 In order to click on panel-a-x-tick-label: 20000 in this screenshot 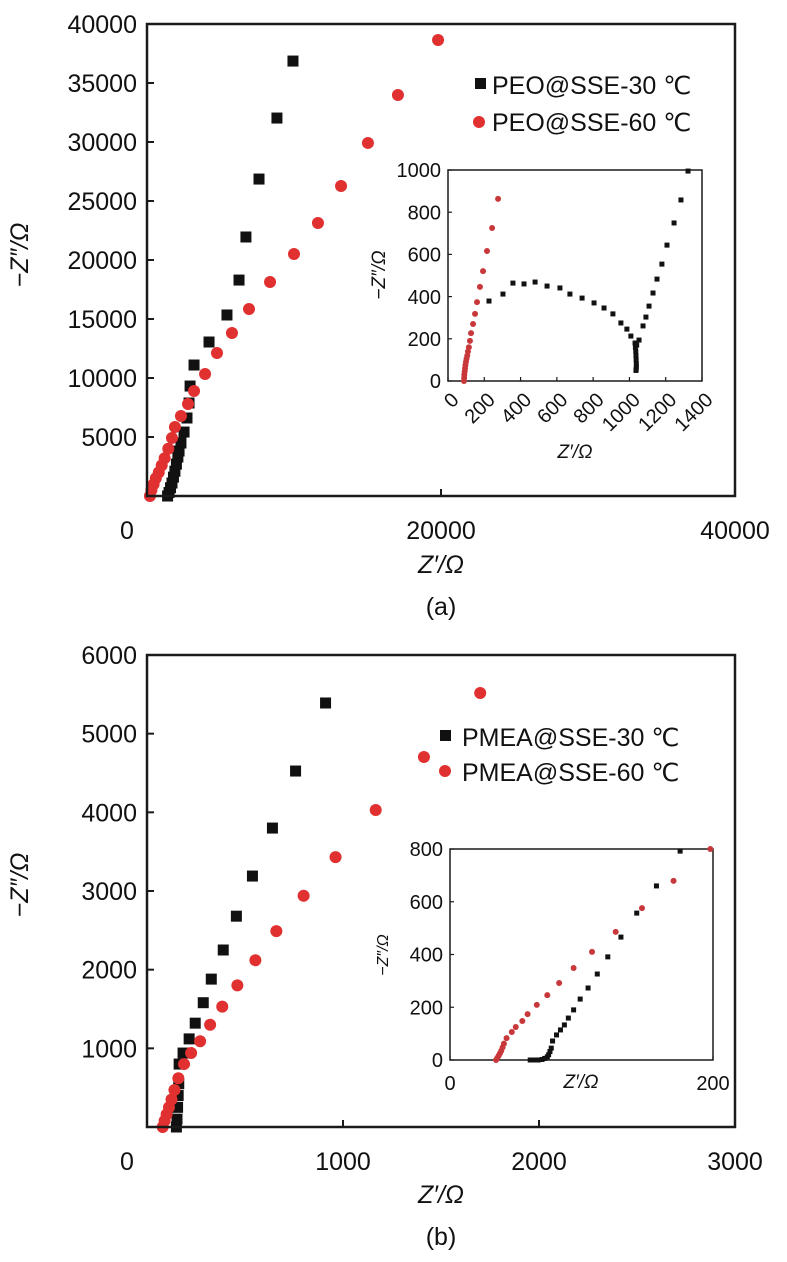, I will do `click(441, 531)`.